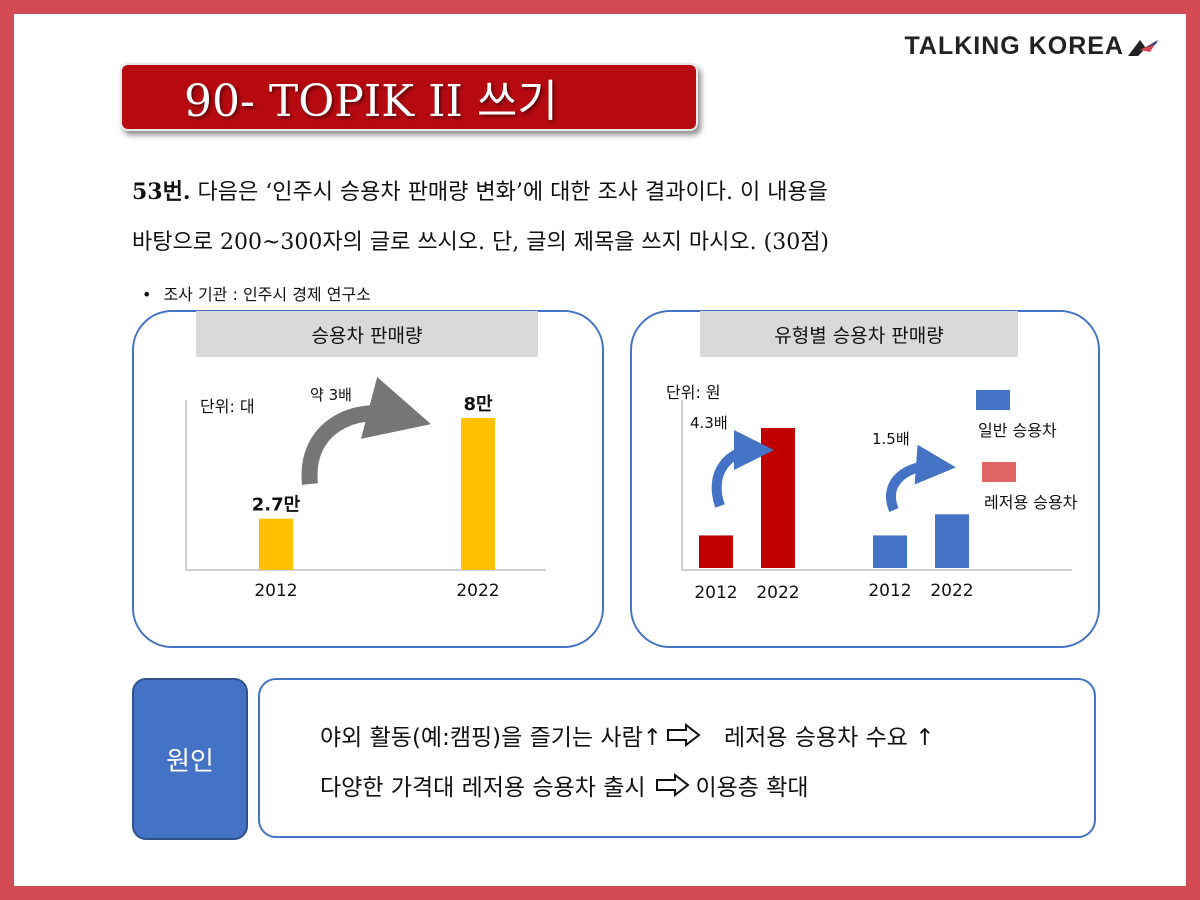  Describe the element at coordinates (512, 192) in the screenshot. I see `question-line-1: 다음은 ‘인주시 승용차 판매량 변화’에 대한 조사 결과이다. 이 내용을` at that location.